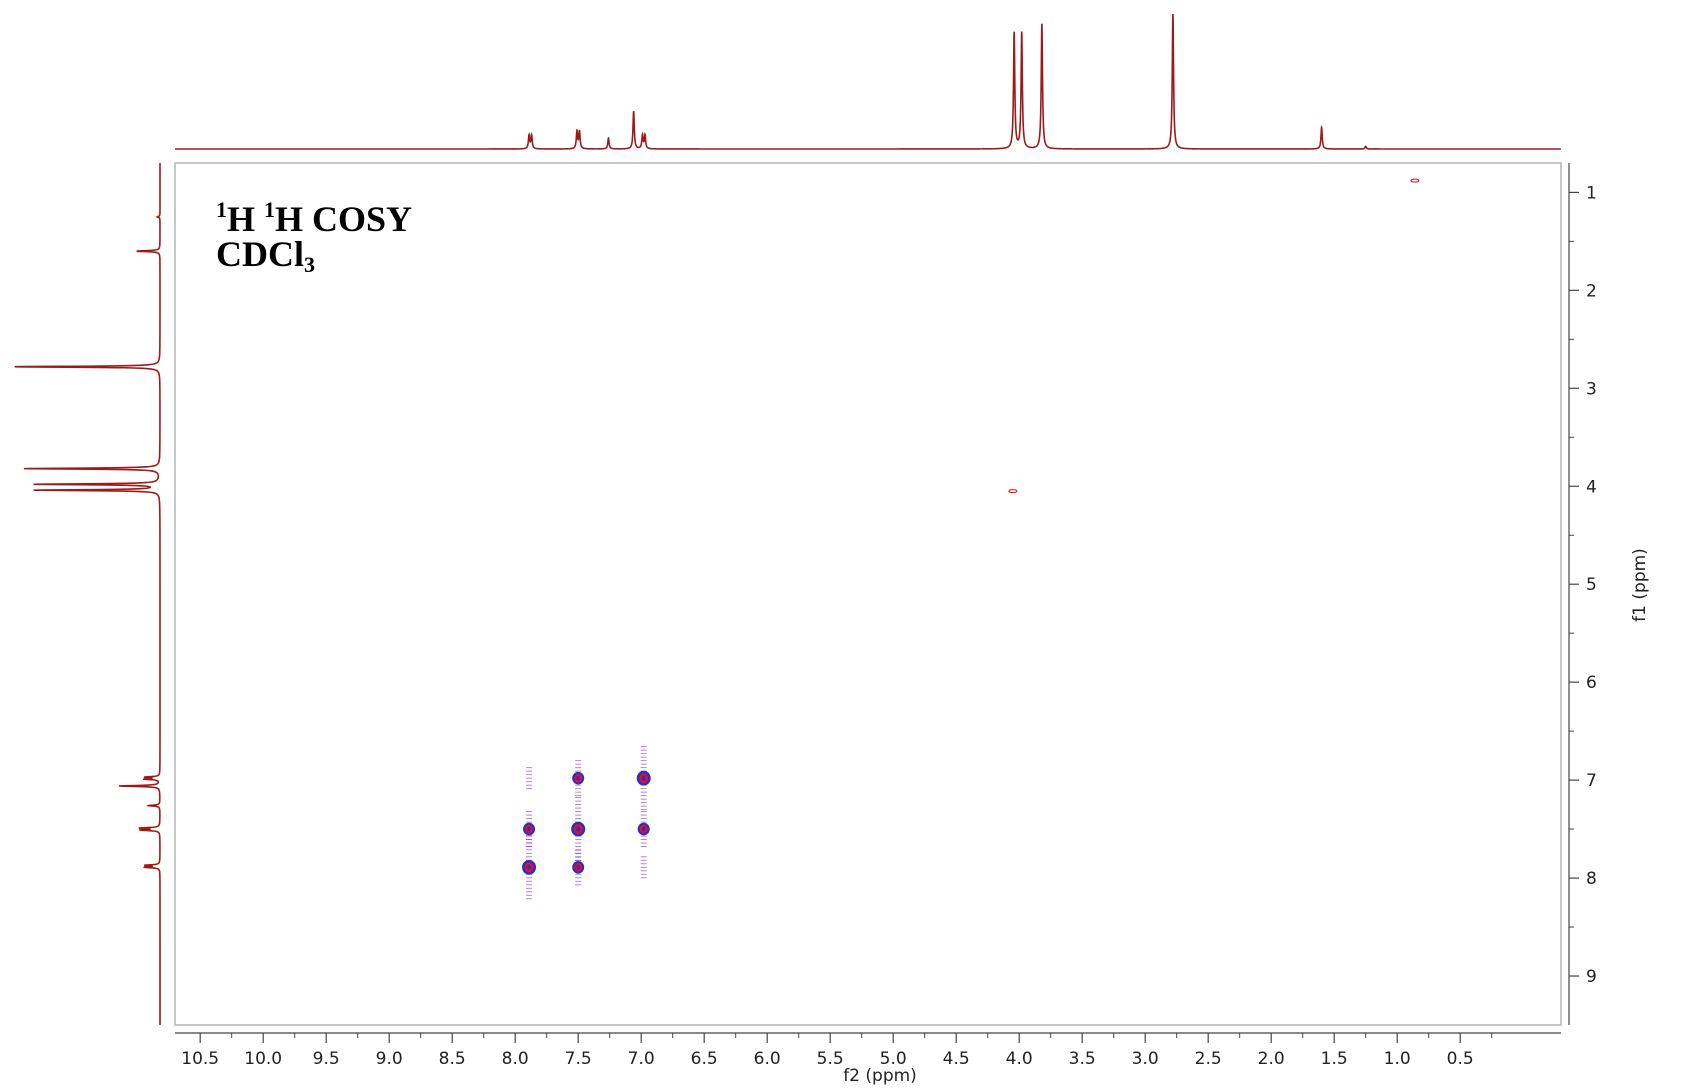  I want to click on x-tick-label: 2.5, so click(1208, 1059).